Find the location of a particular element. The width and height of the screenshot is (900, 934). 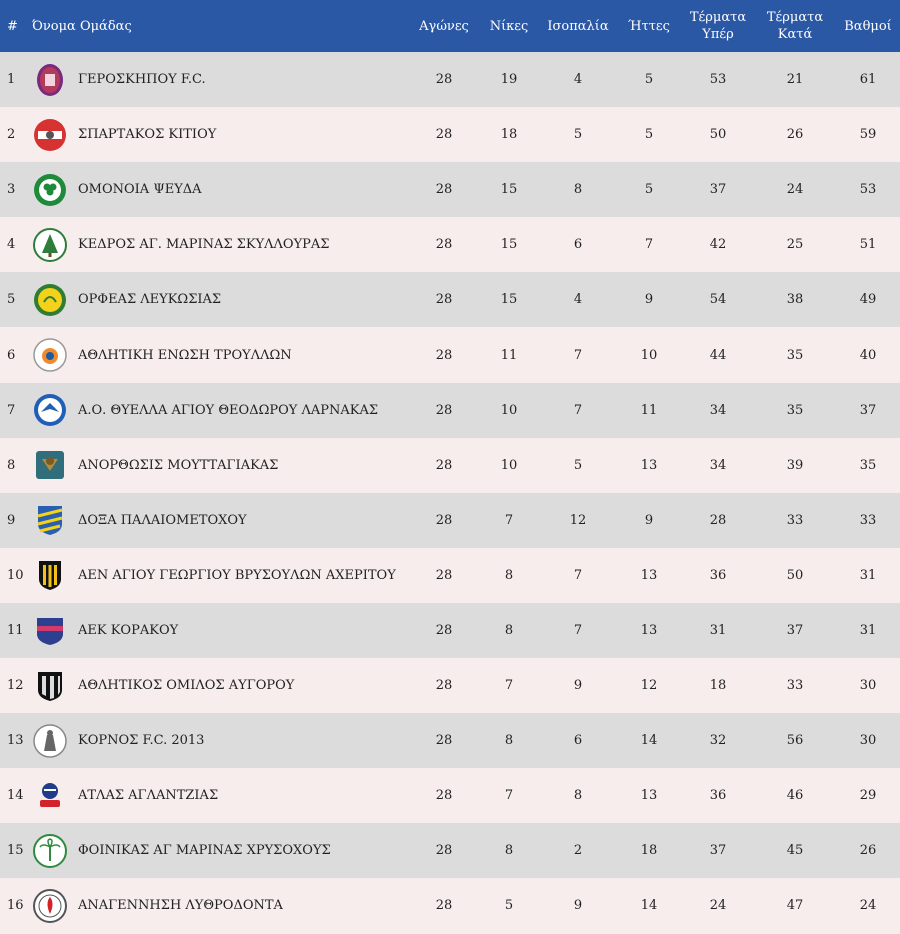

table-row: 2 ΣΠΑΡΤΑΚΟΣ ΚΙΤΙΟΥ 28 18 5 5 50 26 59 is located at coordinates (450, 135).